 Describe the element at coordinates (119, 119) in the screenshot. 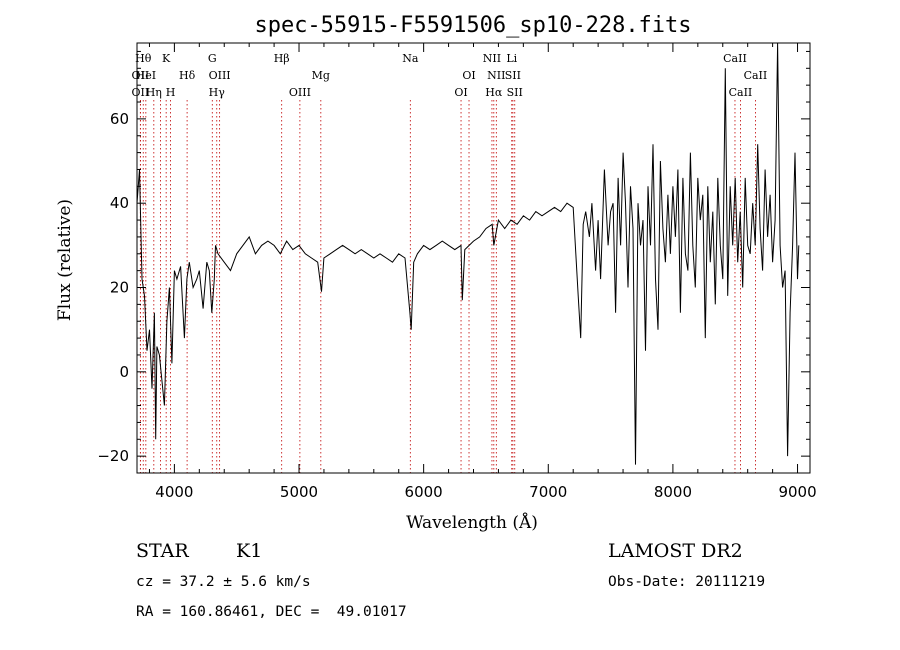

I see `y-tick-label: 60` at that location.